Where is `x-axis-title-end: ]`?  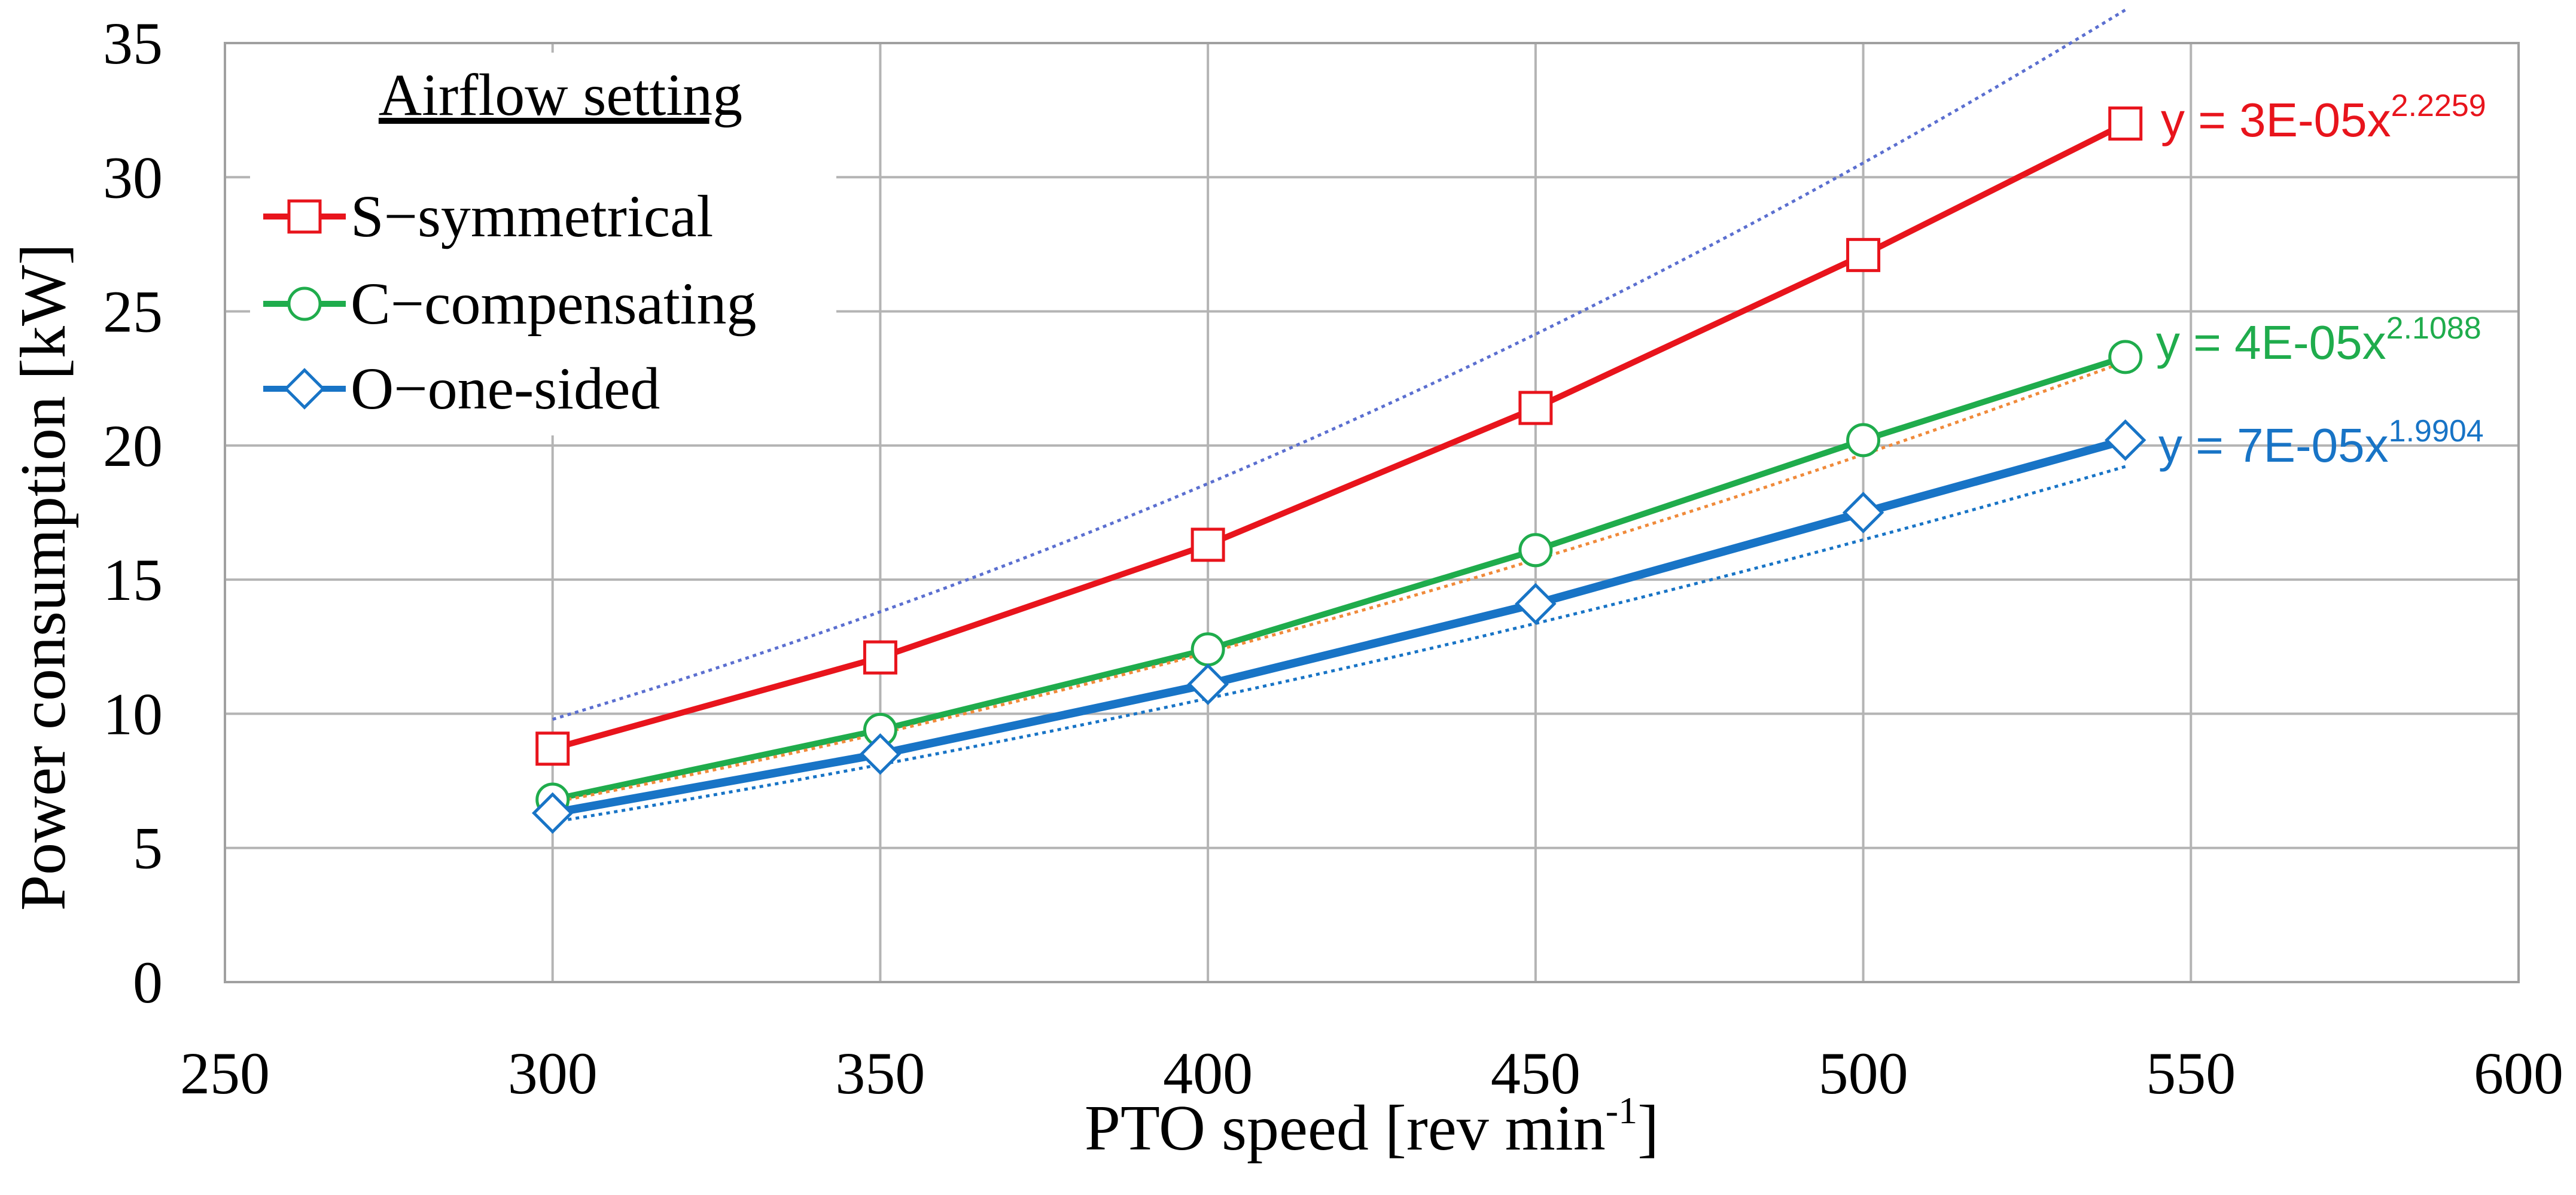
x-axis-title-end: ] is located at coordinates (1648, 1128).